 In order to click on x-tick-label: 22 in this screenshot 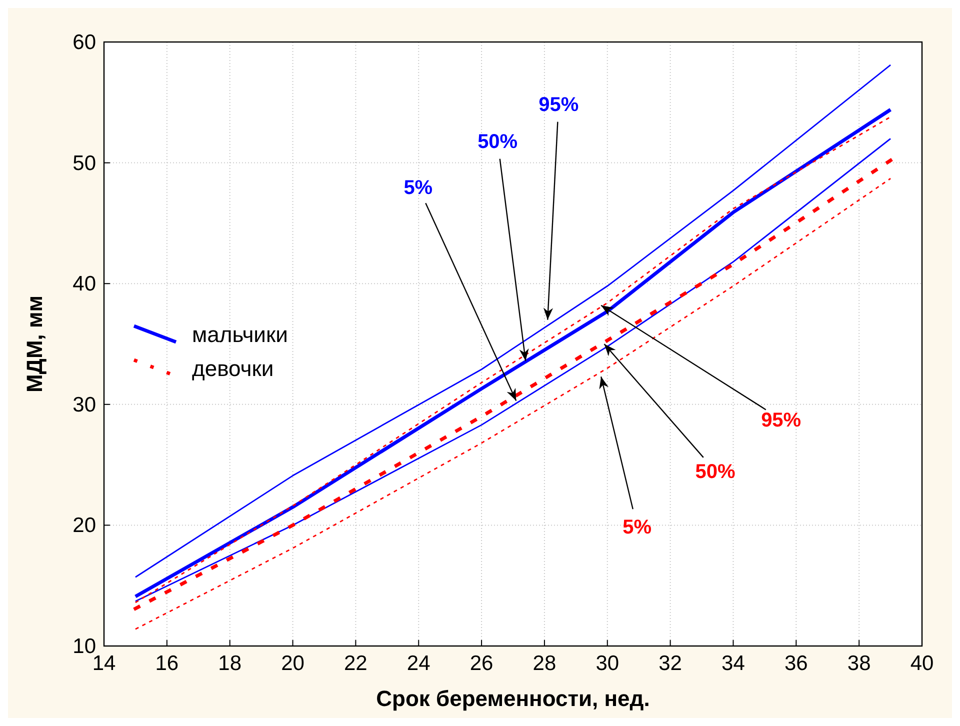, I will do `click(356, 663)`.